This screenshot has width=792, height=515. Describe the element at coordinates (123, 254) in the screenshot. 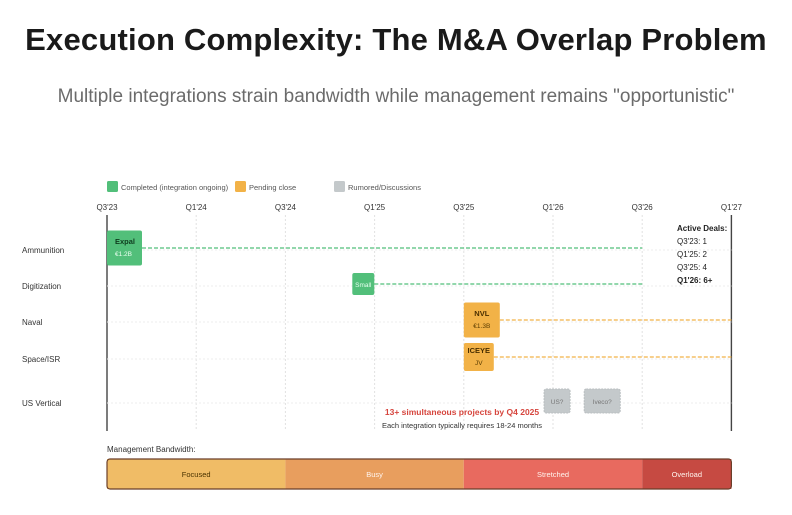

I see `deal-value: €1.2B` at that location.